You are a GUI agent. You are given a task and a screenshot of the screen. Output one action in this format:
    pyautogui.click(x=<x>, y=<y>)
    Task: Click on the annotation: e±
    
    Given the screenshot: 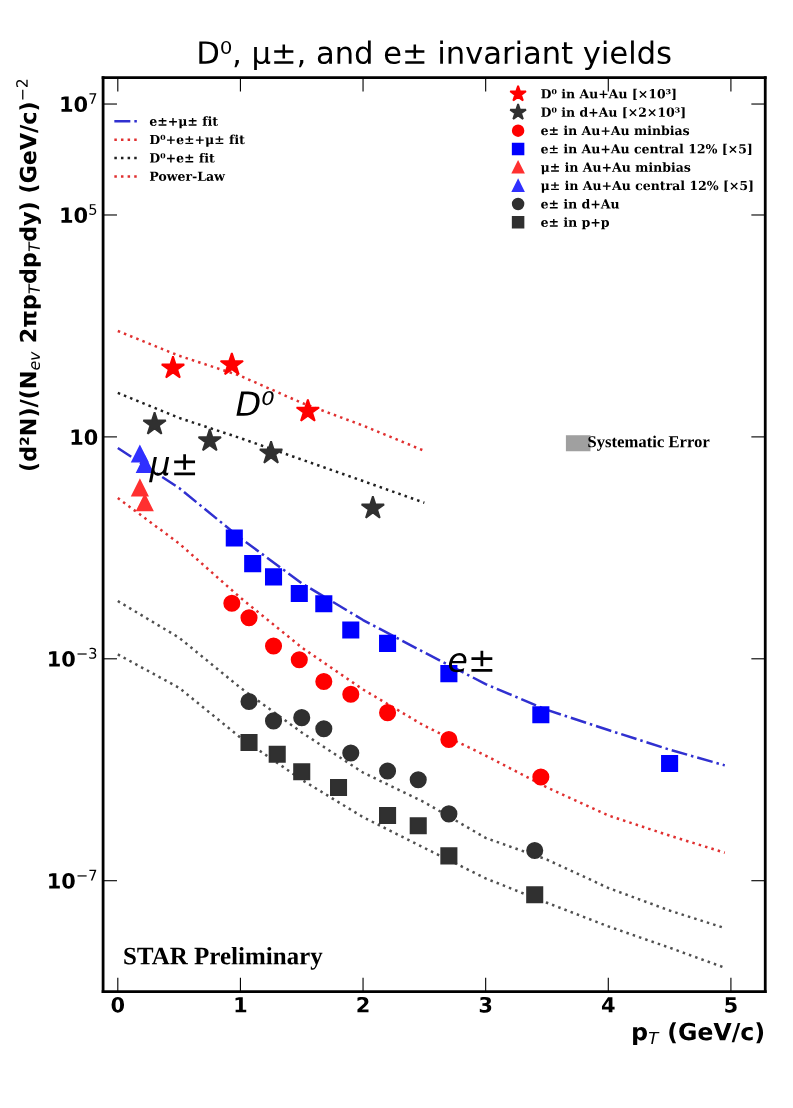 What is the action you would take?
    pyautogui.click(x=470, y=661)
    